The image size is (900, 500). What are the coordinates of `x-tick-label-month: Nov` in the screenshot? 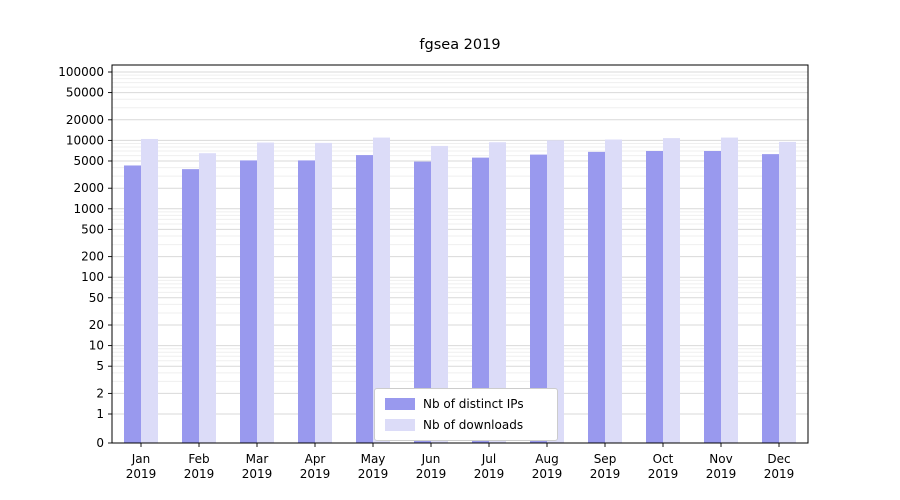 It's located at (720, 459).